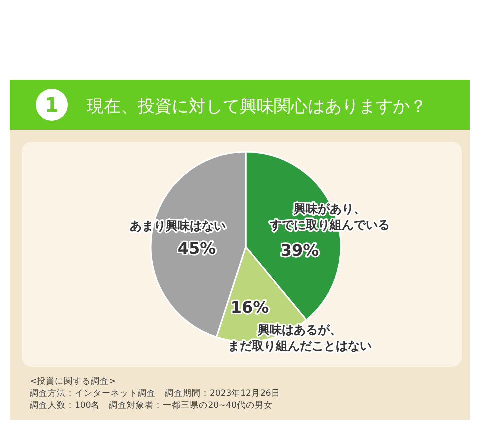 This screenshot has height=424, width=480. Describe the element at coordinates (257, 107) in the screenshot. I see `chart-title: 現在、投資に対して興味関心はありますか？` at that location.